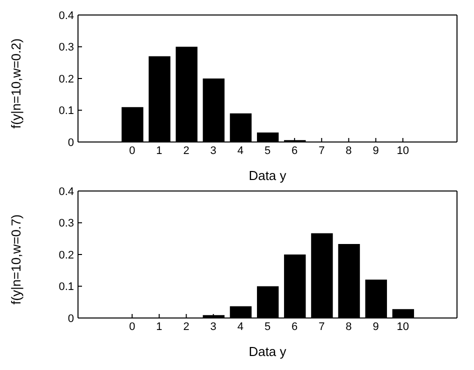  I want to click on y-axis-title: f(y|n=10,w=0.2), so click(16, 83).